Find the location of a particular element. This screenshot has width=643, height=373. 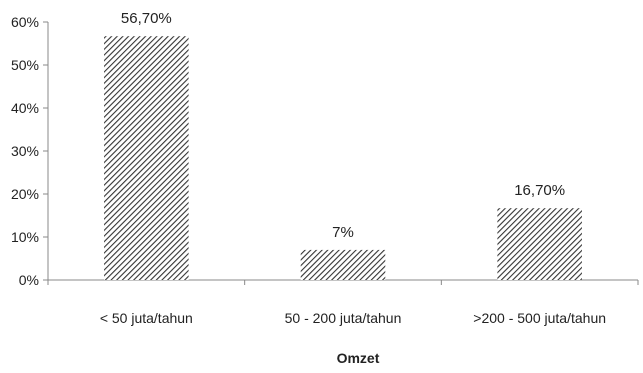

bar-data-label: 7% is located at coordinates (343, 232).